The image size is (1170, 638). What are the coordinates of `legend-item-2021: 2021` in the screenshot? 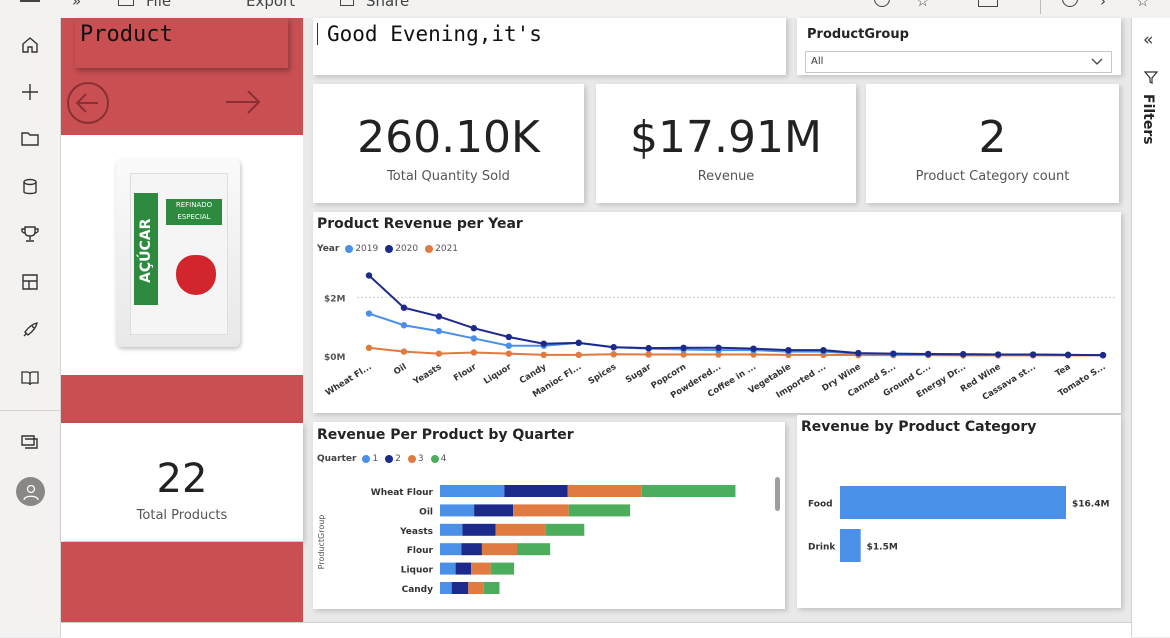 It's located at (441, 249).